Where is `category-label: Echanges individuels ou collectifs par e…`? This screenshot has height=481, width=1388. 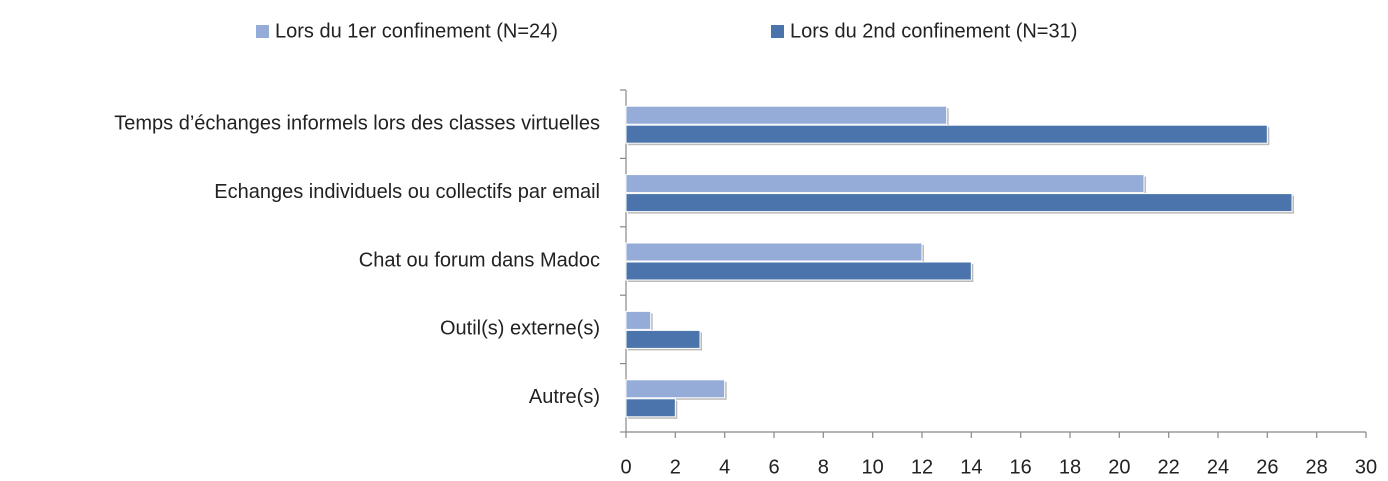
category-label: Echanges individuels ou collectifs par e… is located at coordinates (407, 192).